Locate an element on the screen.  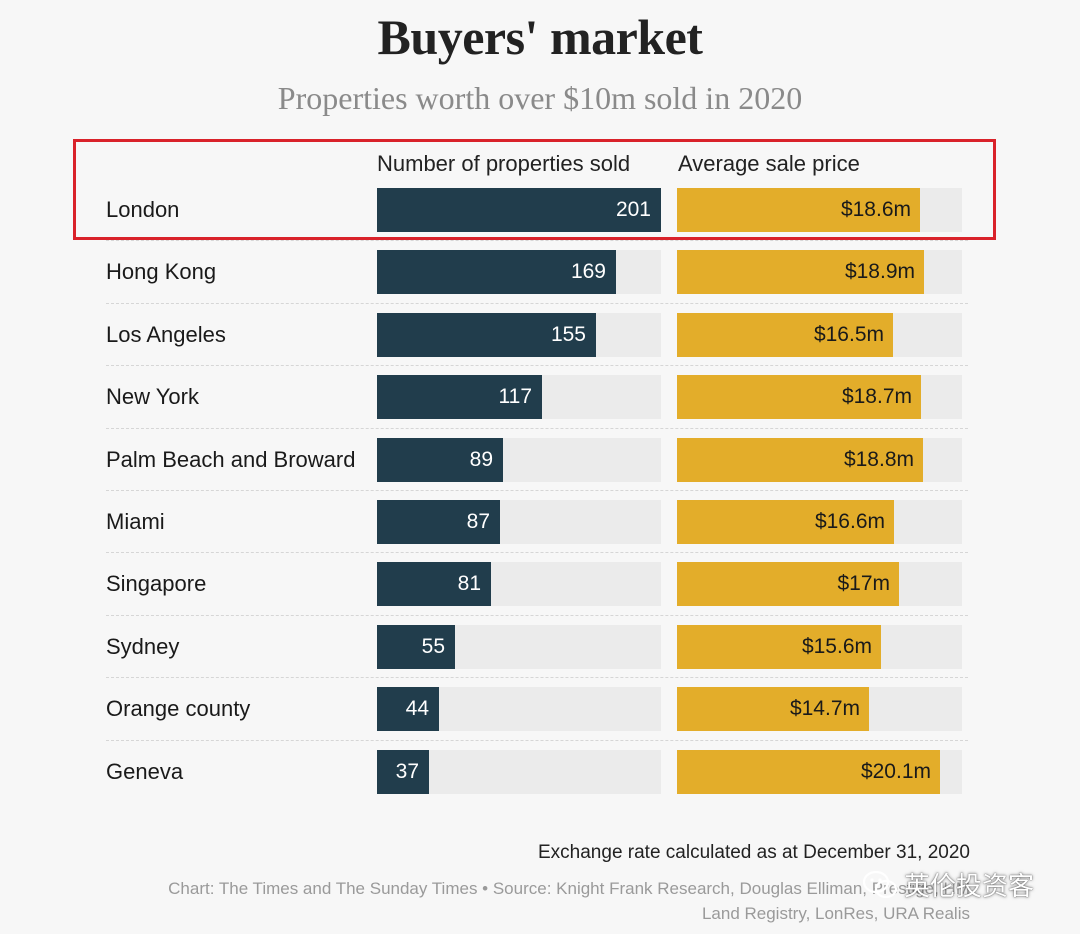
category-label-singapore: Singapore is located at coordinates (156, 584).